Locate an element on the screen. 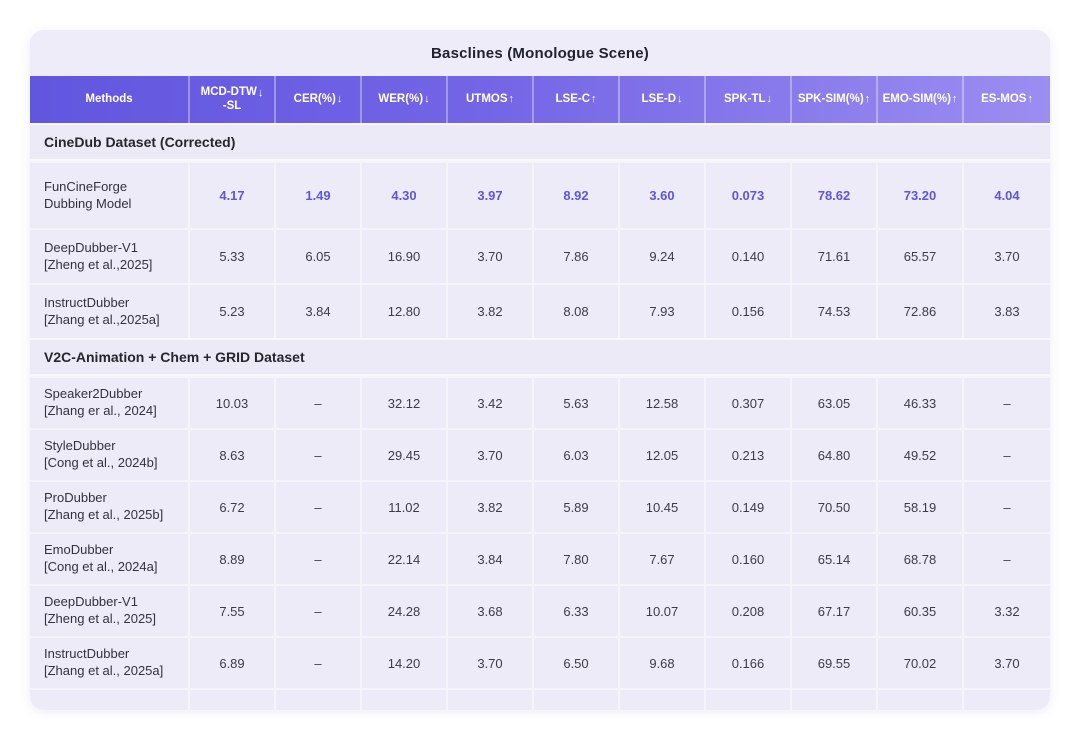 The height and width of the screenshot is (743, 1080). value-cell: 3.68 is located at coordinates (491, 611).